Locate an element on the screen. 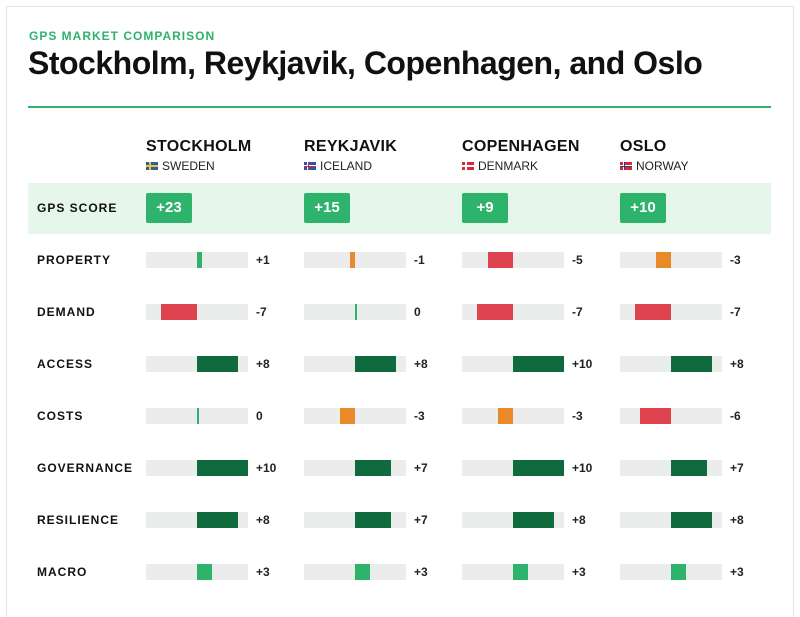 This screenshot has height=617, width=800. column-header-oslo: OSLO NORWAY is located at coordinates (695, 155).